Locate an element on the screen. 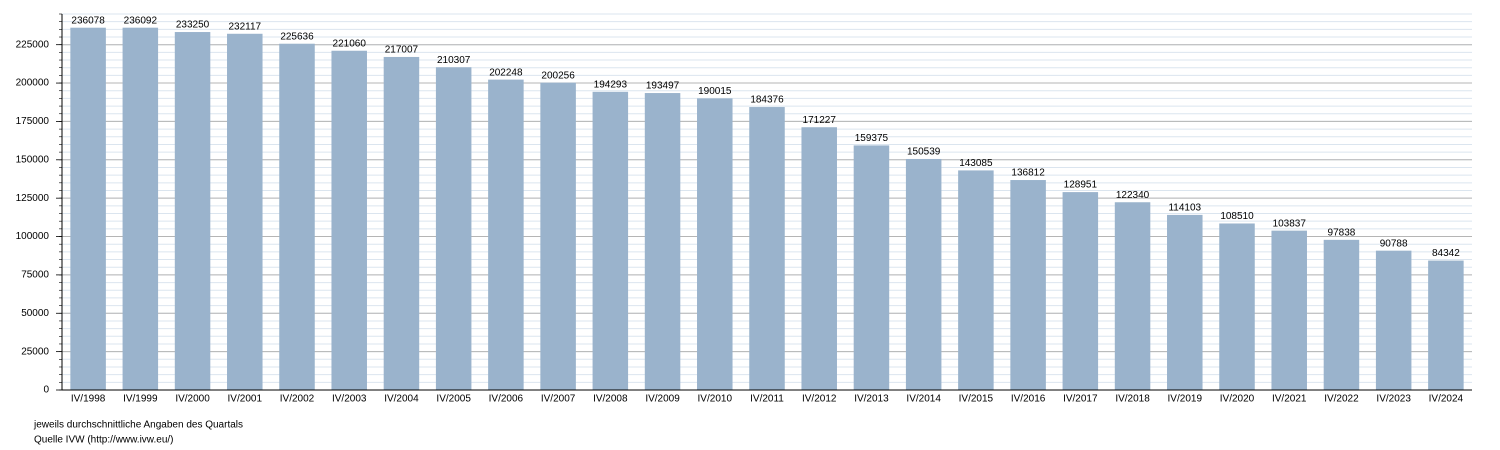 The height and width of the screenshot is (450, 1500). value-label: 90788 is located at coordinates (1394, 243).